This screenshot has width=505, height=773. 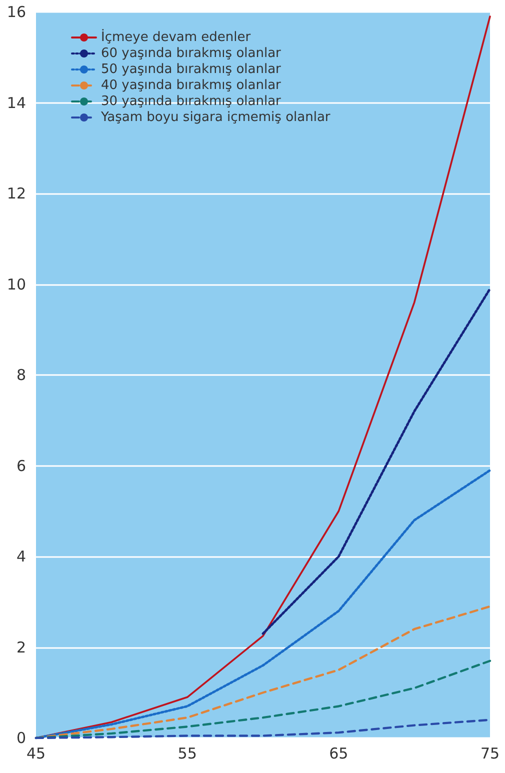 What do you see at coordinates (16, 12) in the screenshot?
I see `y-tick-label: 16` at bounding box center [16, 12].